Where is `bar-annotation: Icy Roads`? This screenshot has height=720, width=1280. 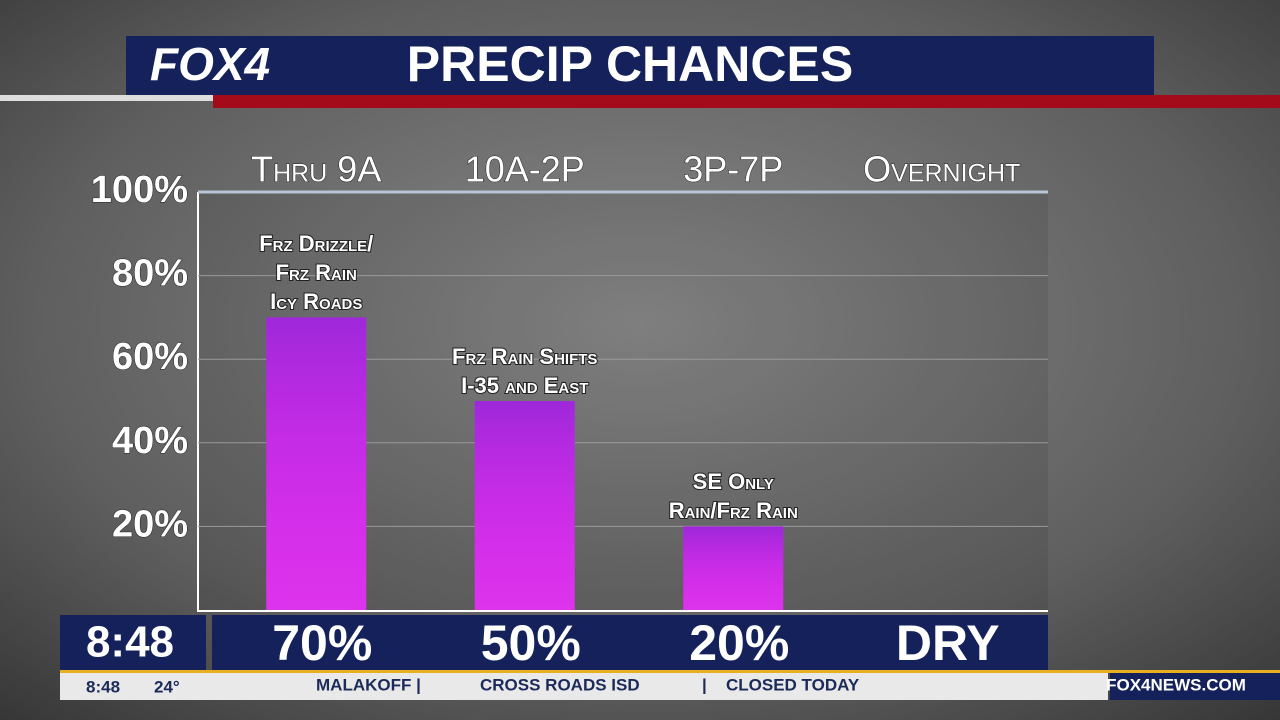
bar-annotation: Icy Roads is located at coordinates (316, 301).